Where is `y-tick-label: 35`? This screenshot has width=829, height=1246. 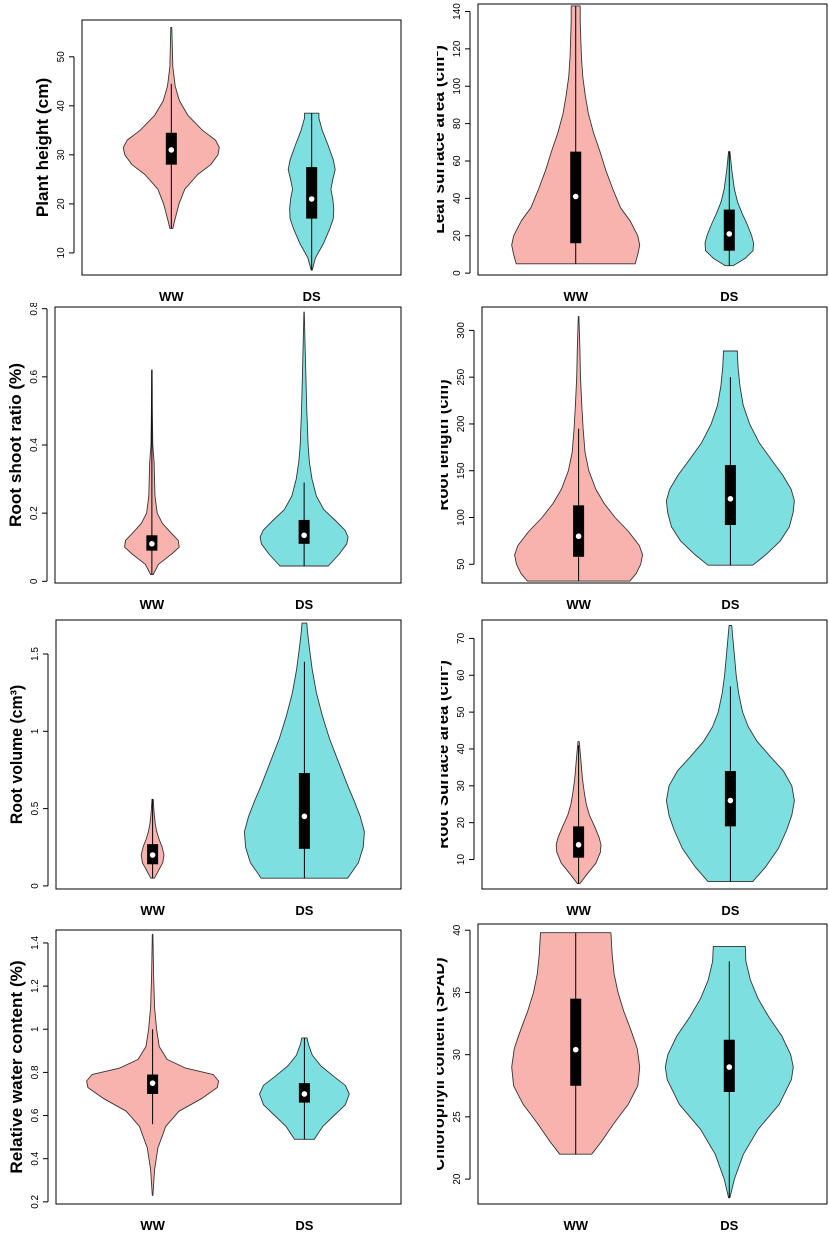 y-tick-label: 35 is located at coordinates (457, 992).